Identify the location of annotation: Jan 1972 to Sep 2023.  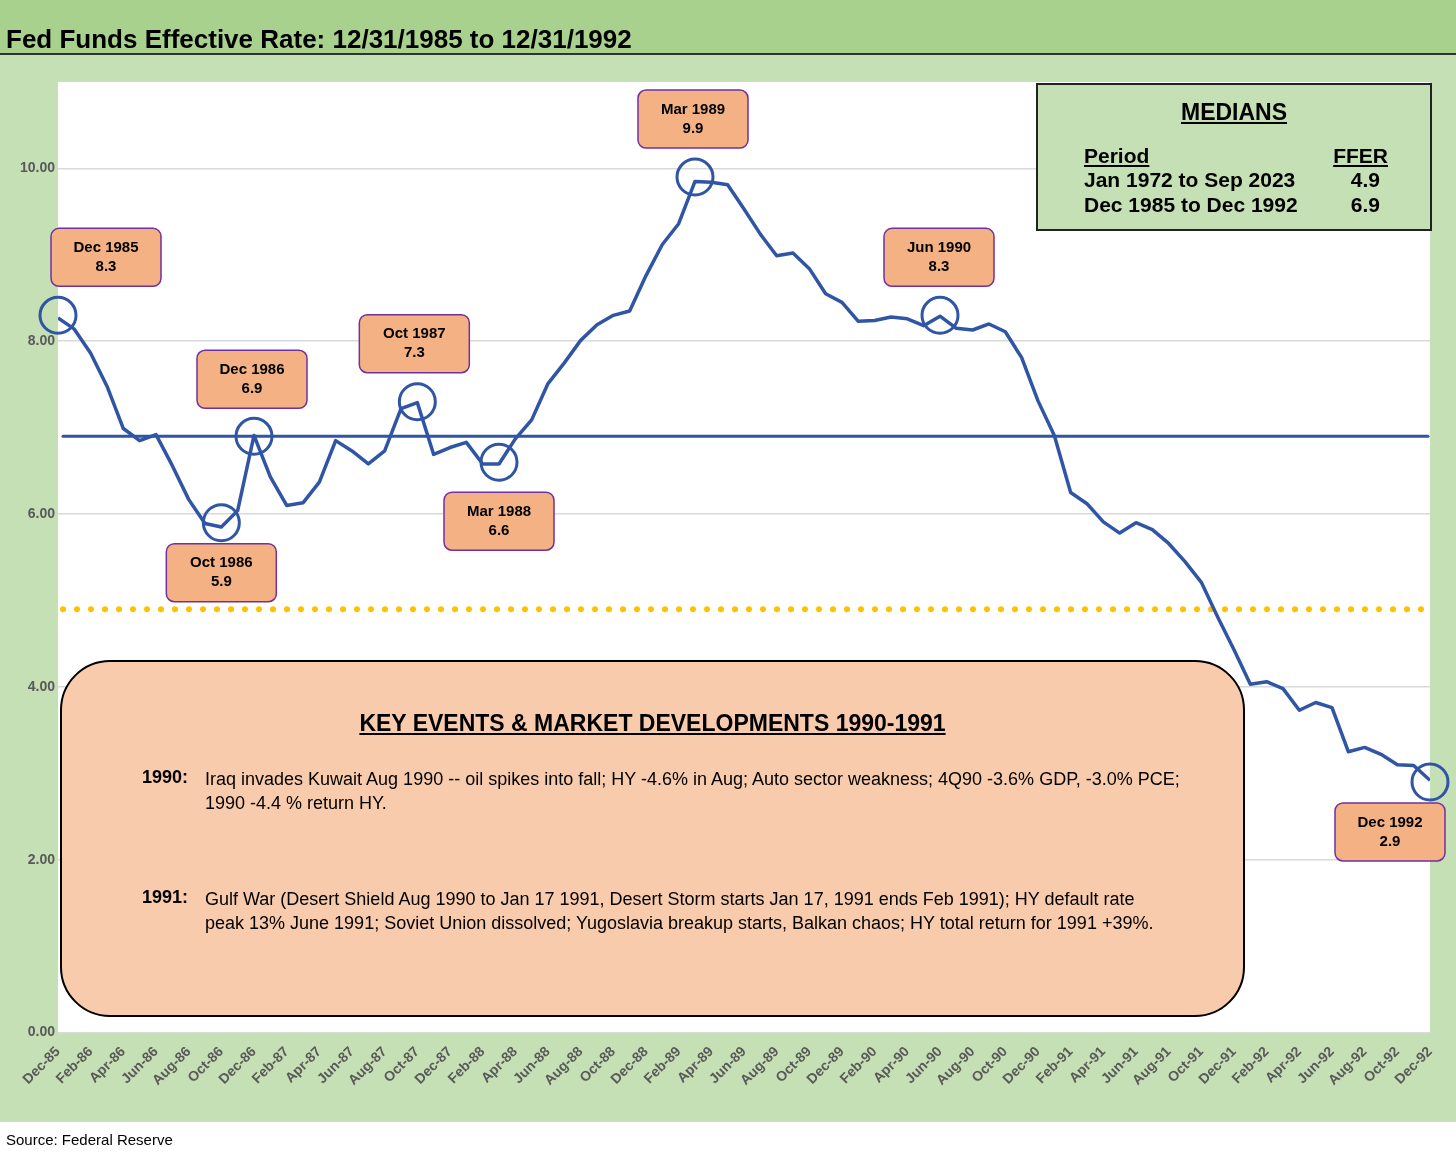
(1190, 180).